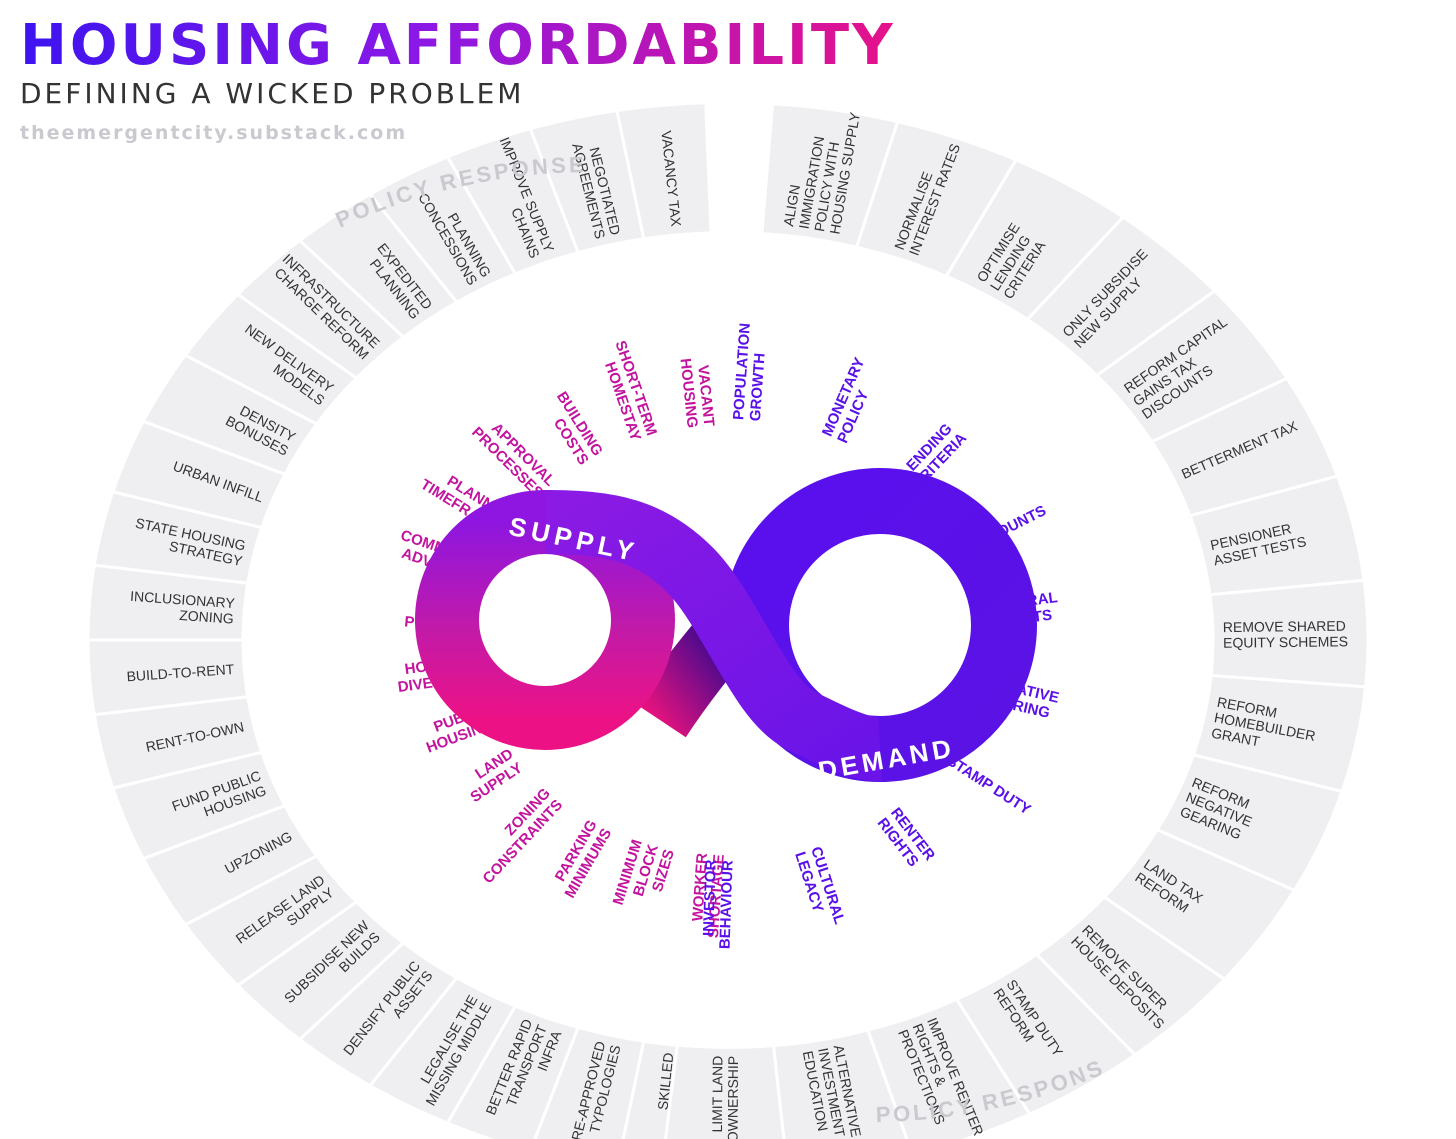 This screenshot has width=1456, height=1139. Describe the element at coordinates (906, 840) in the screenshot. I see `demand-factor-label: RENTERRIGHTS` at that location.